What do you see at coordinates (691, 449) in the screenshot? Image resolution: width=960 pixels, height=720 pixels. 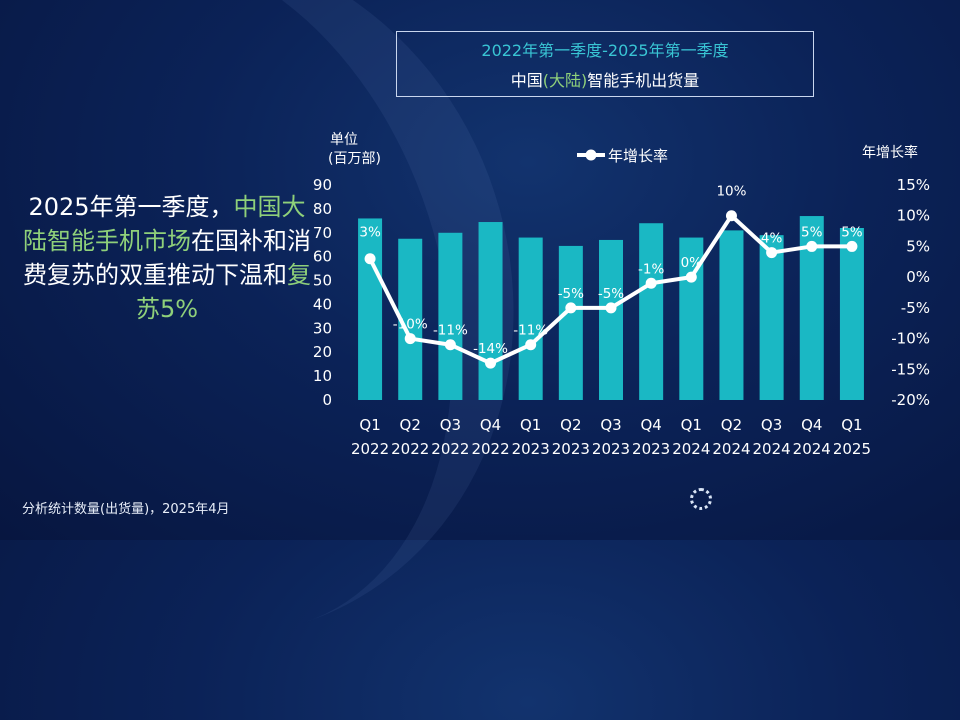 I see `x-tick-year-9: 2024` at bounding box center [691, 449].